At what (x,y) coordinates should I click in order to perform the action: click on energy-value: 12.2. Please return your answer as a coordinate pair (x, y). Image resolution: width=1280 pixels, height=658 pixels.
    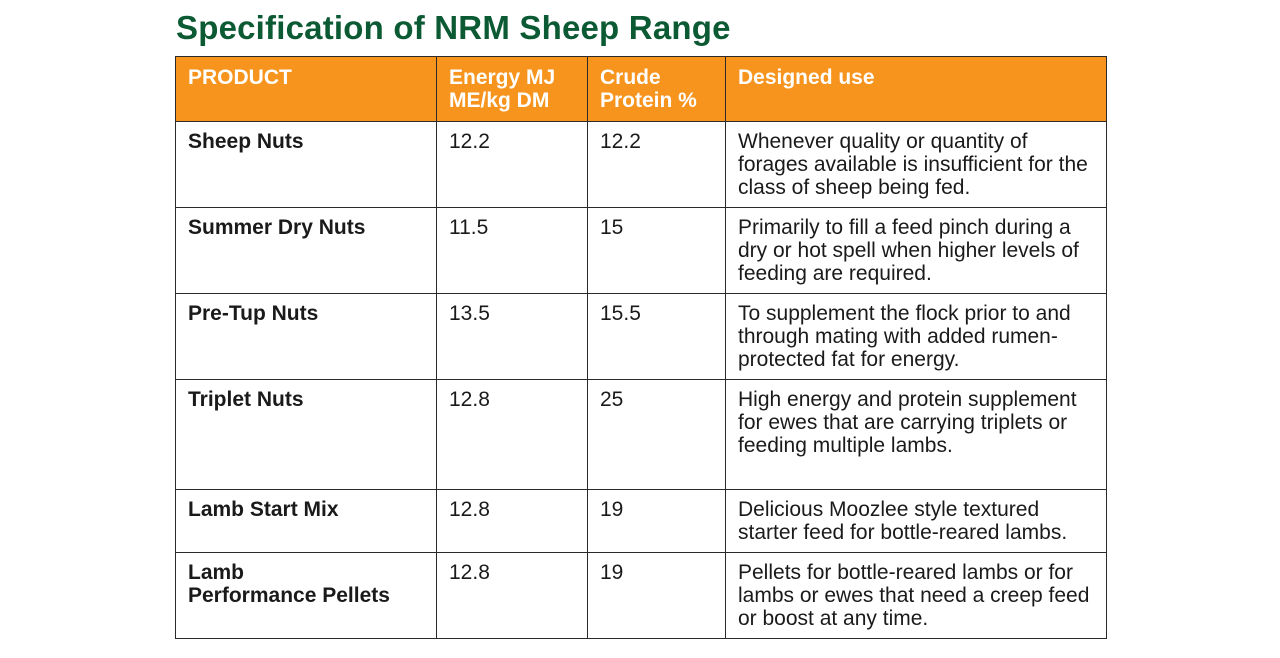
    Looking at the image, I should click on (512, 164).